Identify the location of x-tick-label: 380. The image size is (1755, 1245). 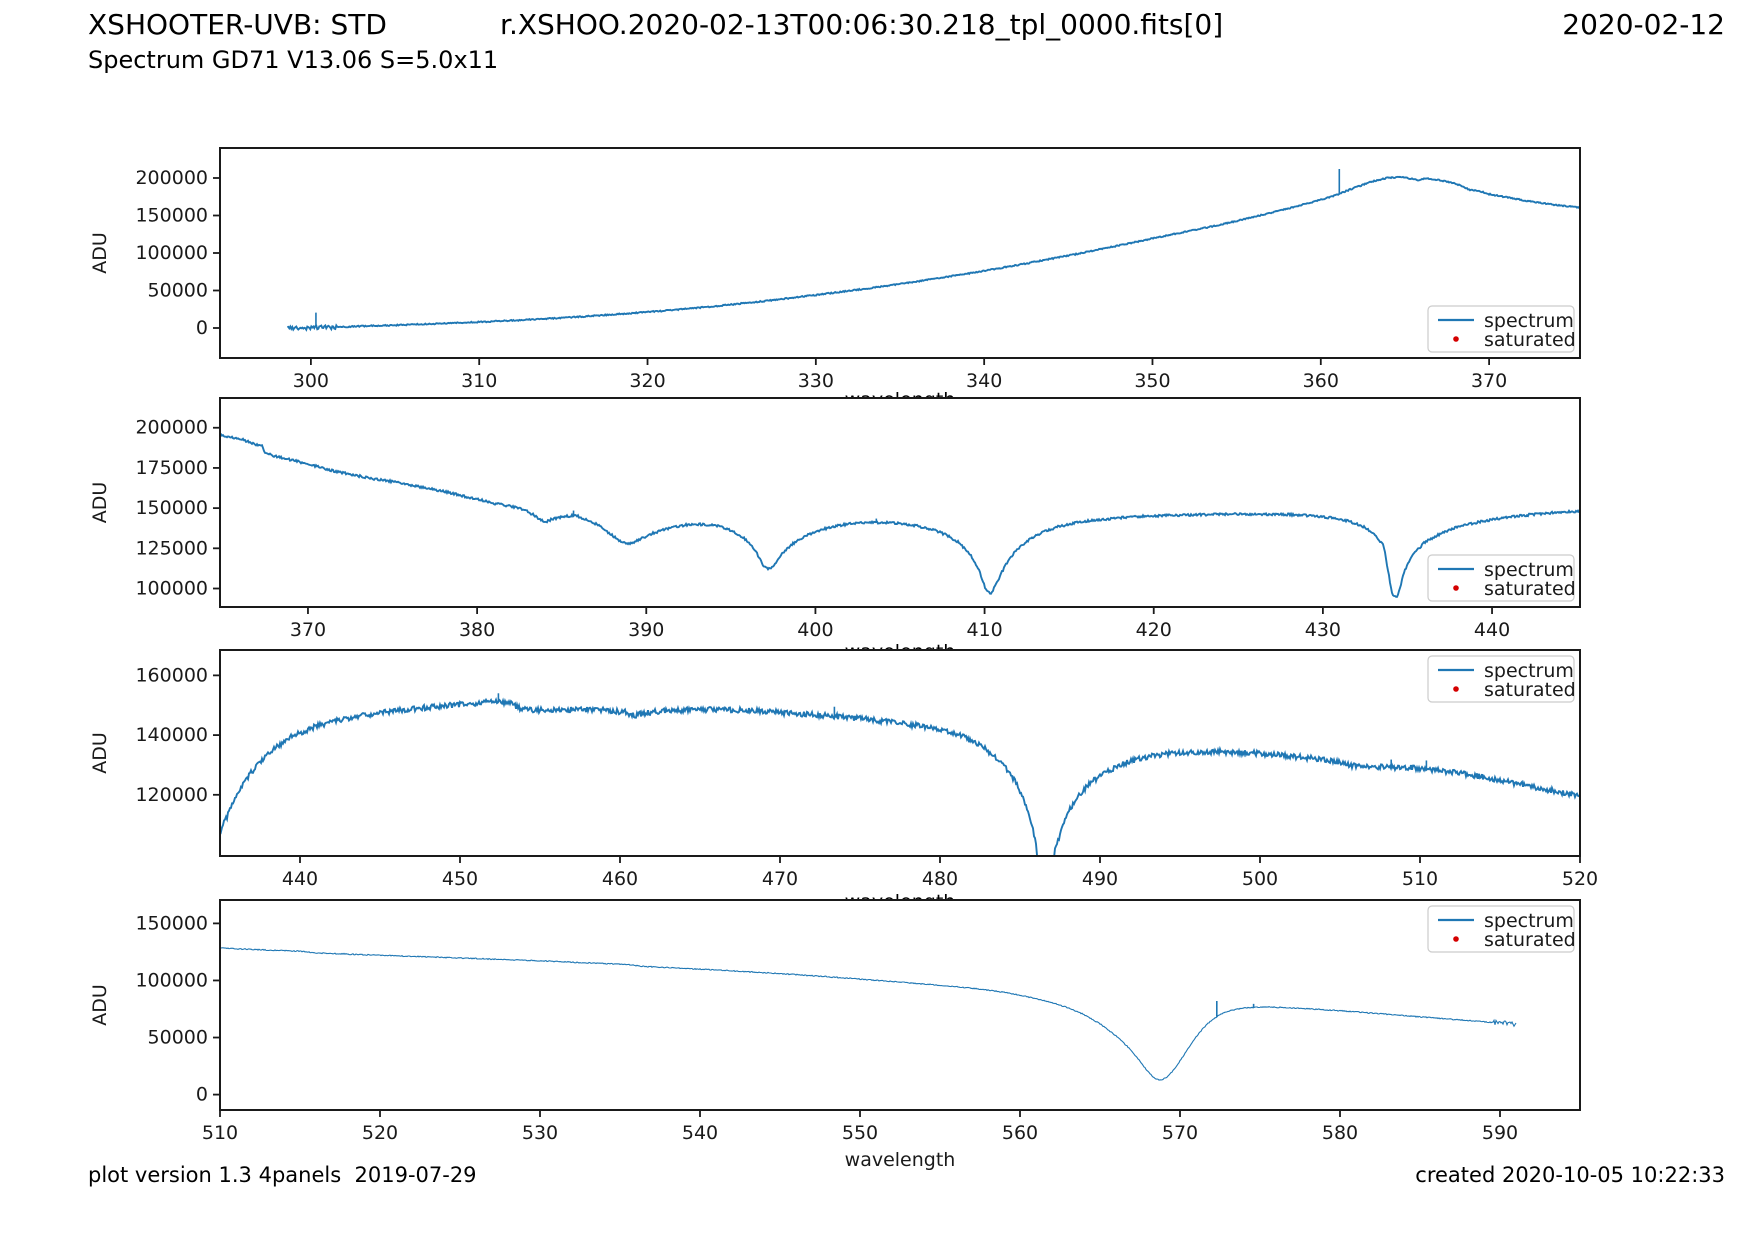
(477, 630).